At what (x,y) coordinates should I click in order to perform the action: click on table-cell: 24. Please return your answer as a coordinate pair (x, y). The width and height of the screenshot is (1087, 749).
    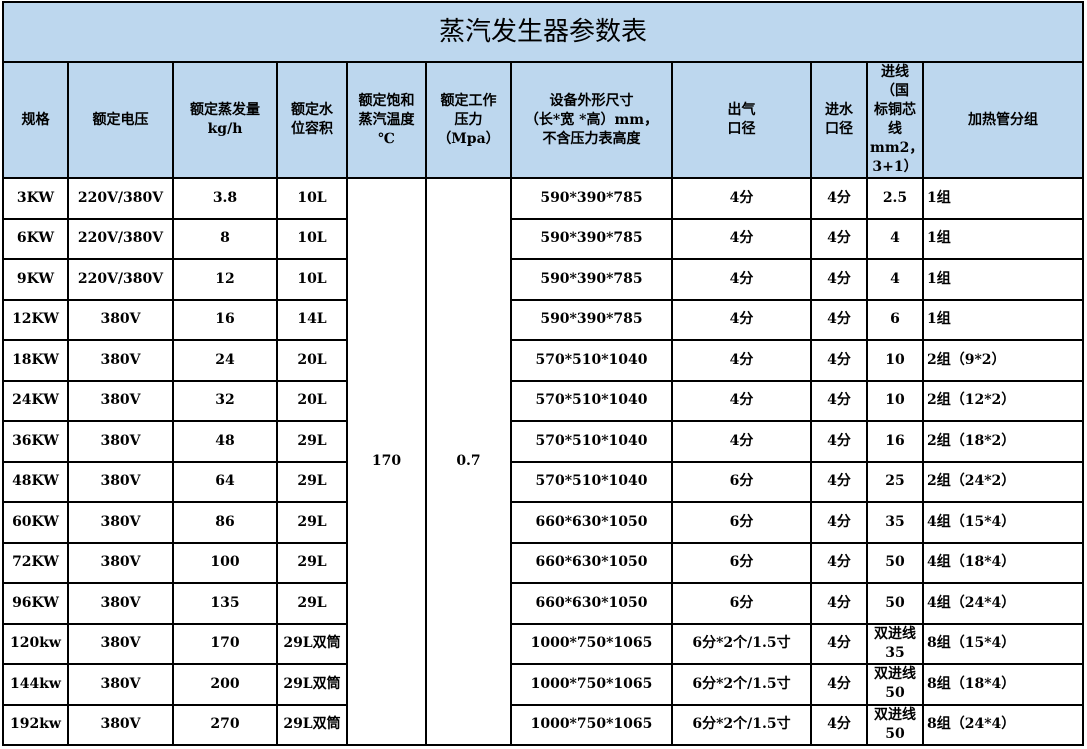
    Looking at the image, I should click on (225, 360).